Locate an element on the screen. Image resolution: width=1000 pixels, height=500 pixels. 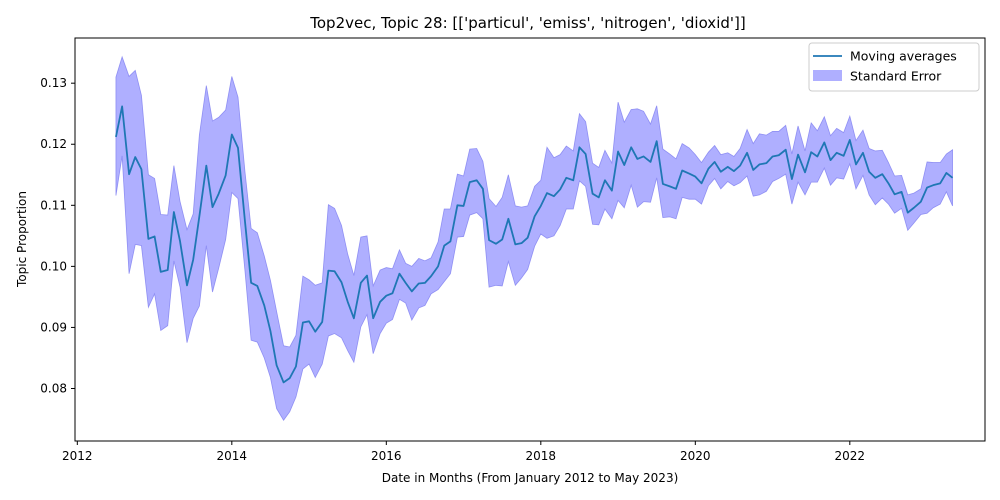
y-tick-label: 0.09 is located at coordinates (53, 327).